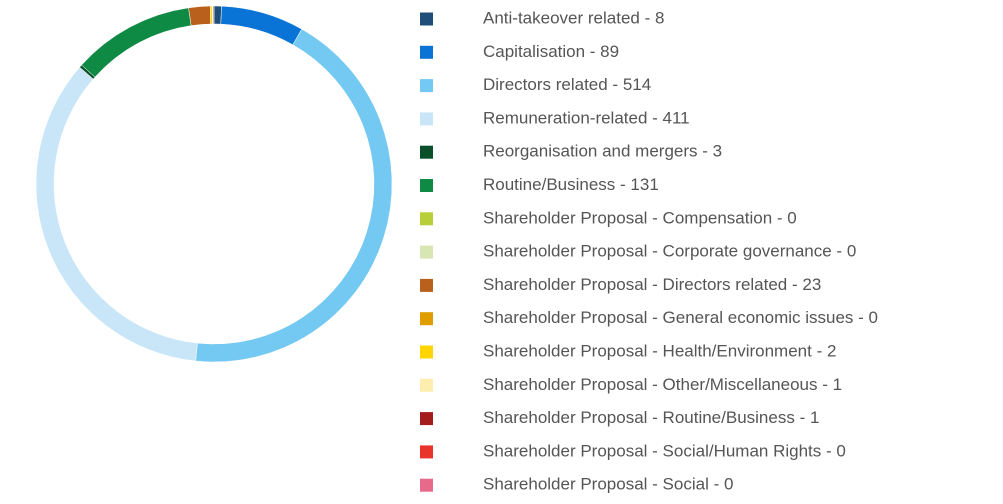  I want to click on legend-label: Reorganisation and mergers - 3, so click(602, 151).